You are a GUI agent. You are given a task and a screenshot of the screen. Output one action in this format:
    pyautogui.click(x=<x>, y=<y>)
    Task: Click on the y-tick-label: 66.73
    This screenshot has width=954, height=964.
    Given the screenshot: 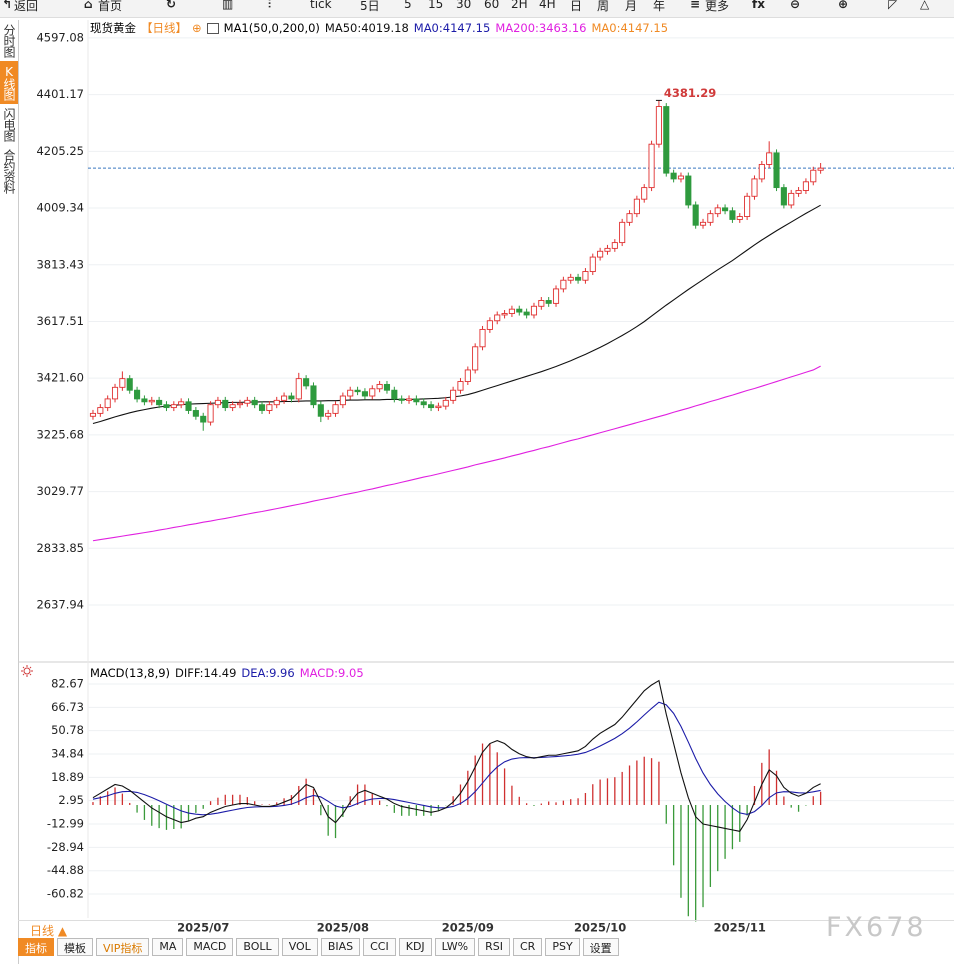 What is the action you would take?
    pyautogui.click(x=67, y=707)
    